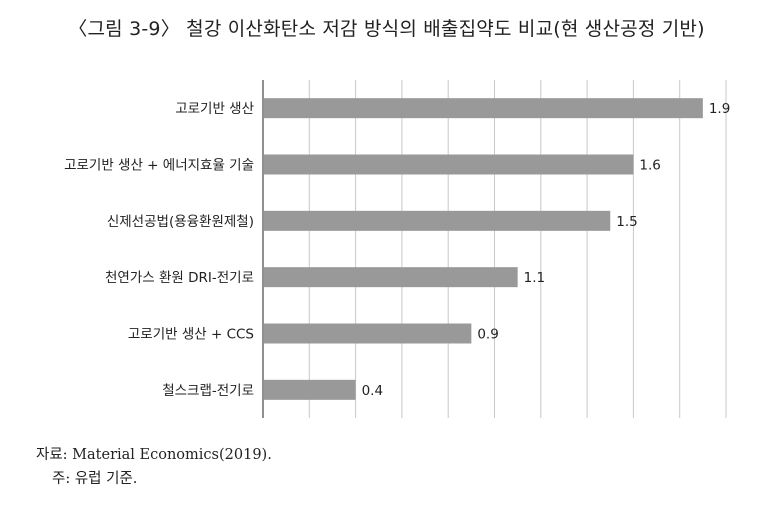  Describe the element at coordinates (534, 278) in the screenshot. I see `value-label: 1.1` at that location.